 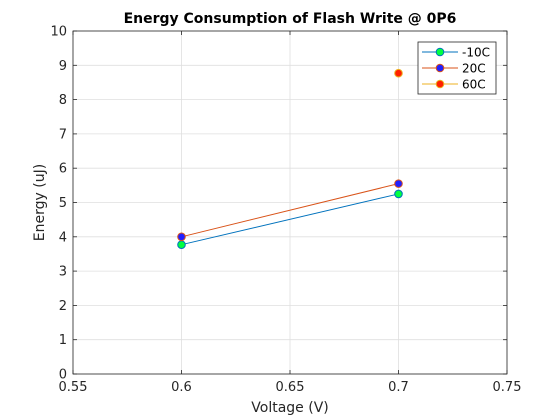 What do you see at coordinates (289, 408) in the screenshot?
I see `x-axis-label: Voltage (V)` at bounding box center [289, 408].